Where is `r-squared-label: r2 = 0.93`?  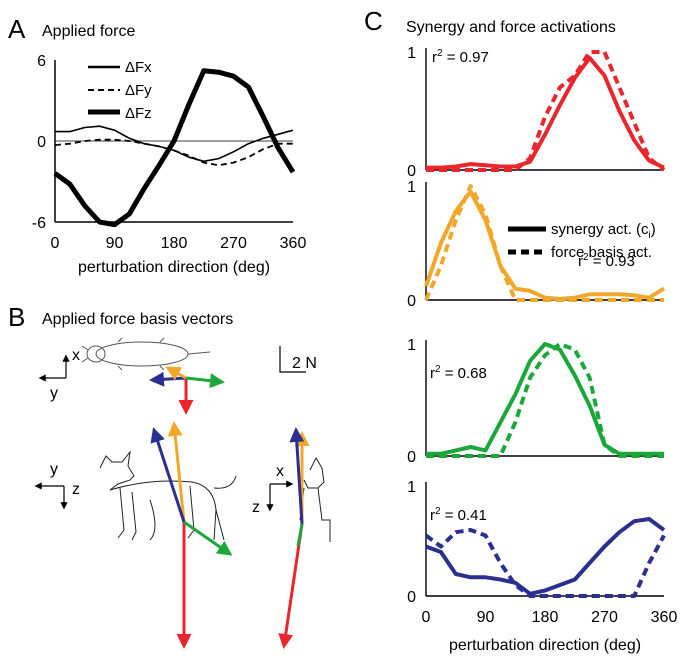 r-squared-label: r2 = 0.93 is located at coordinates (606, 261).